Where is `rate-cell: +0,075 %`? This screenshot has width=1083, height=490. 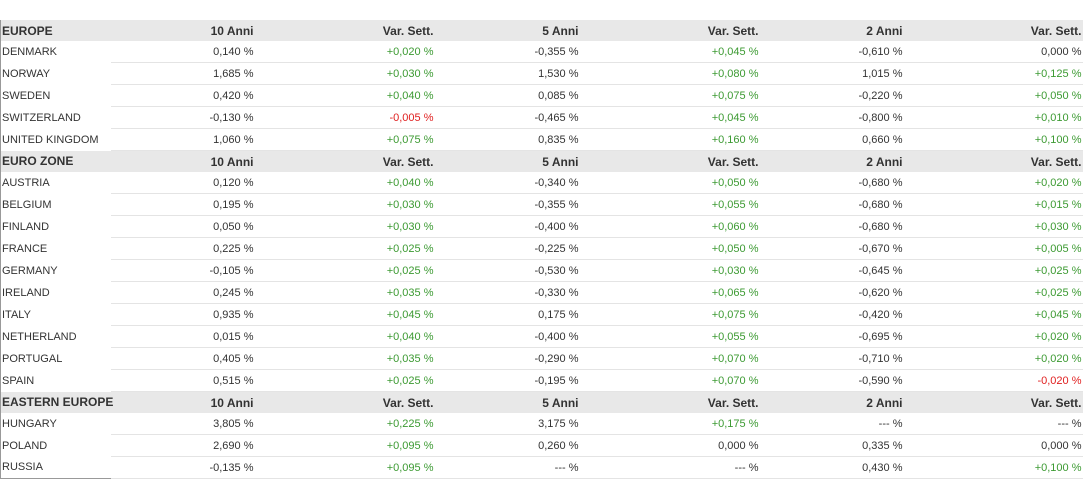
rate-cell: +0,075 % is located at coordinates (670, 95).